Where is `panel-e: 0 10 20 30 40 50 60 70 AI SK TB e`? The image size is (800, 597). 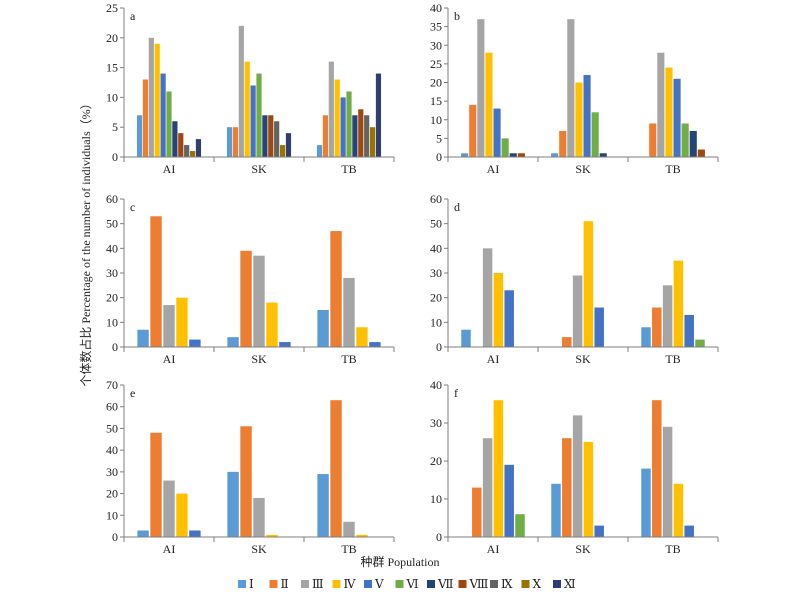 panel-e: 0 10 20 30 40 50 60 70 AI SK TB e is located at coordinates (250, 467).